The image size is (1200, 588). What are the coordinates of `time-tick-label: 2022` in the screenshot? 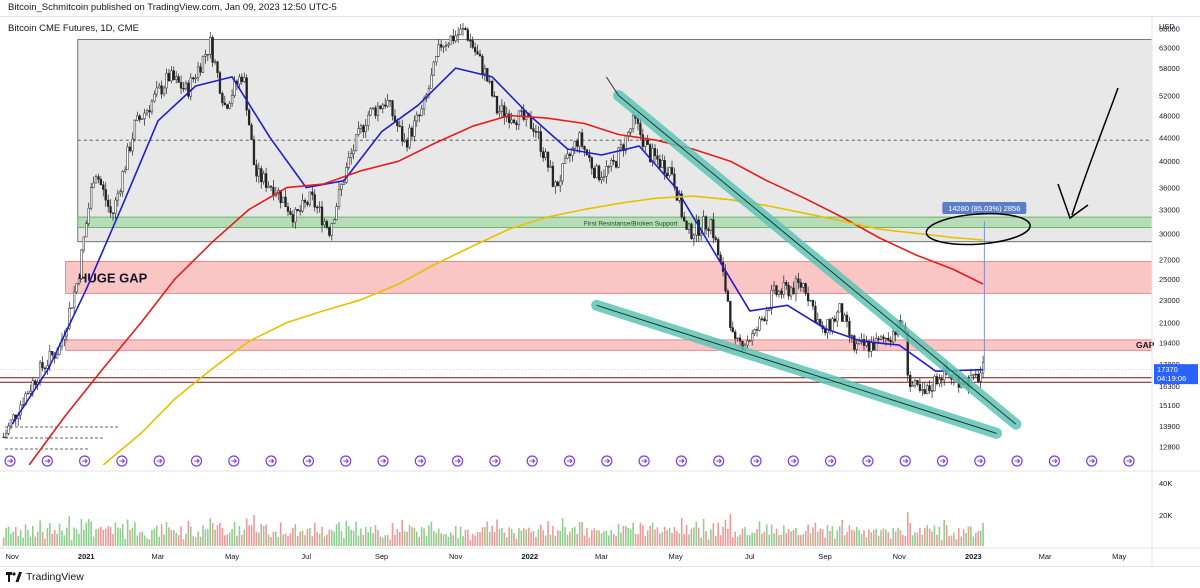 It's located at (529, 556).